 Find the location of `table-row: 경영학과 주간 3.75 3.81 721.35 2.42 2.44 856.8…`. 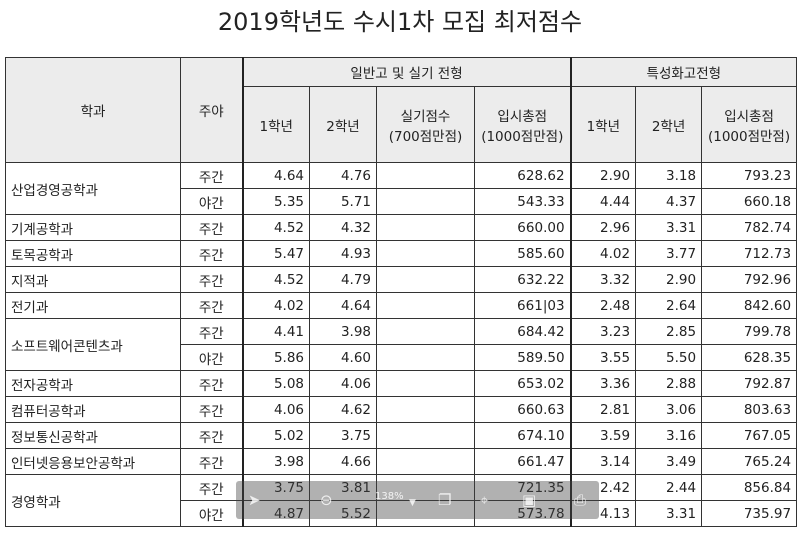

table-row: 경영학과 주간 3.75 3.81 721.35 2.42 2.44 856.8… is located at coordinates (401, 500).